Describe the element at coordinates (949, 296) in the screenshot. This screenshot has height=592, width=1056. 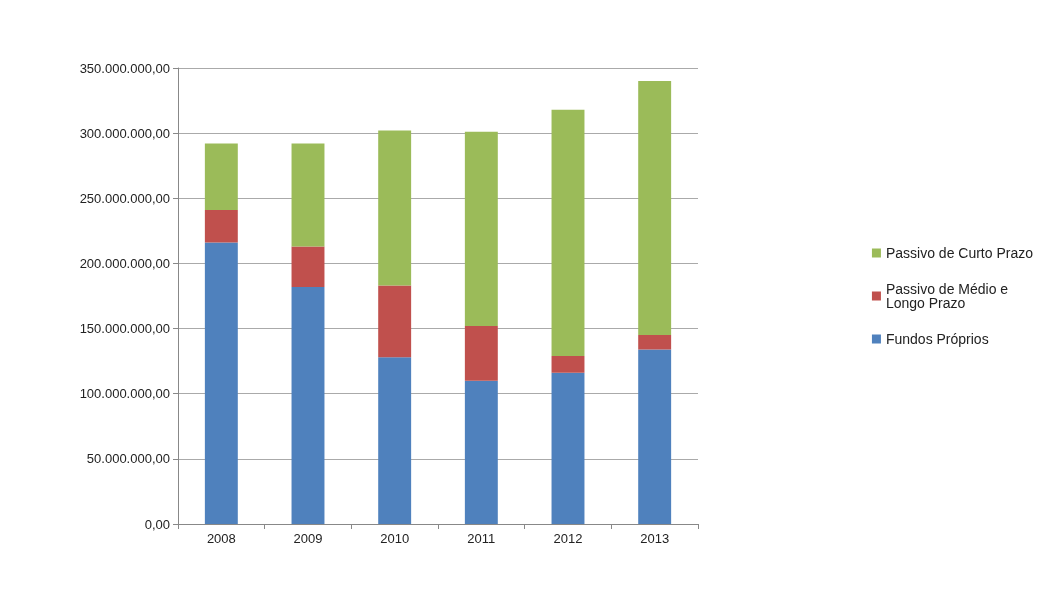
I see `legend-label: Passivo de Médio e Longo Prazo` at that location.